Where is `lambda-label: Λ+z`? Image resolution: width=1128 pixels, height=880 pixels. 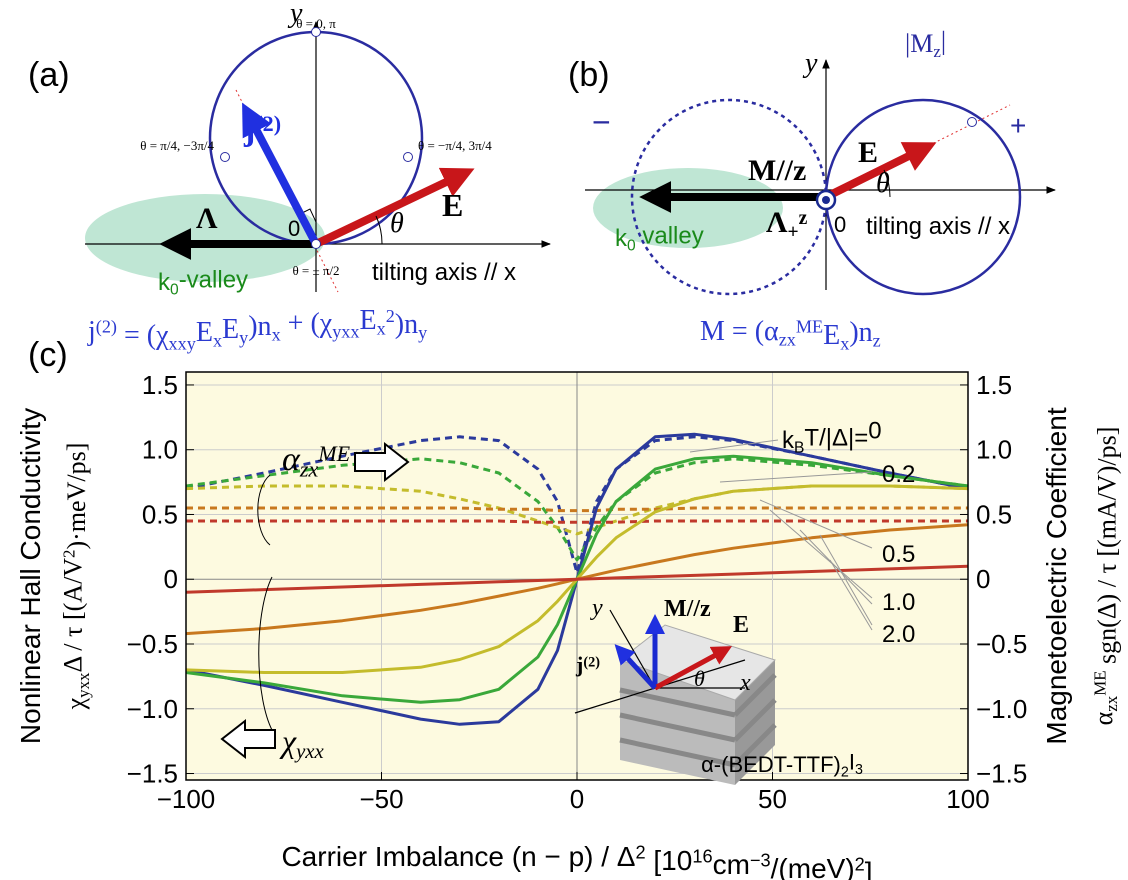 lambda-label: Λ+z is located at coordinates (787, 224).